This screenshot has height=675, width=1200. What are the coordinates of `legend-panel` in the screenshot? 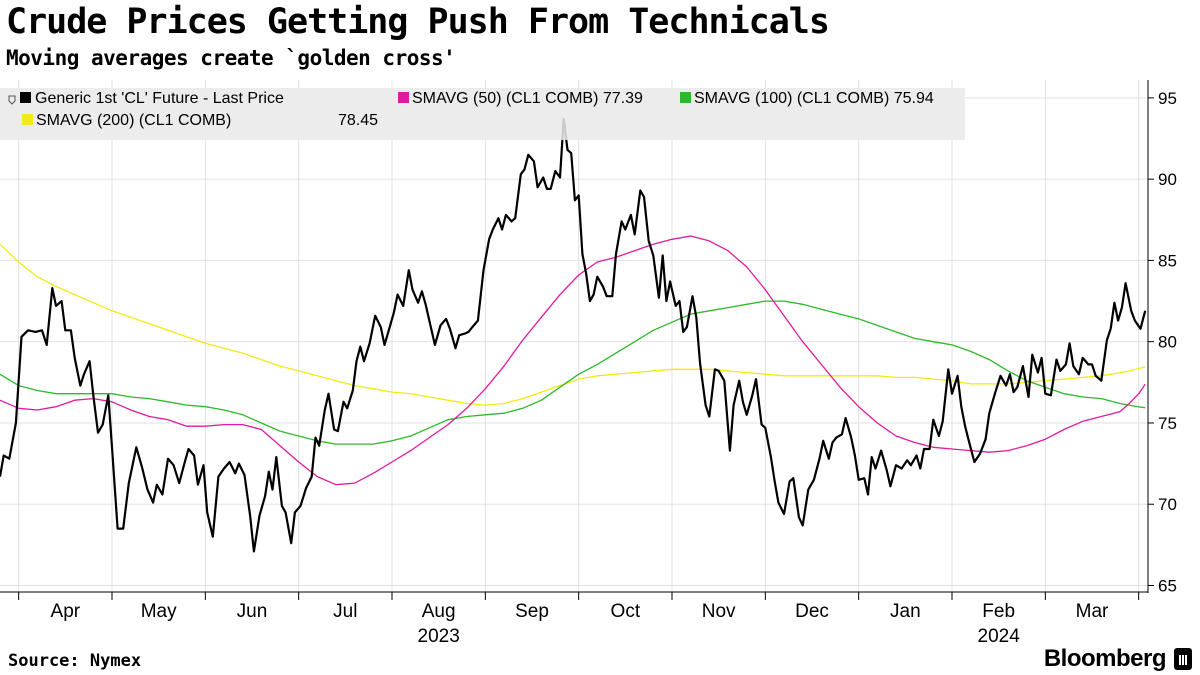 It's located at (482, 114).